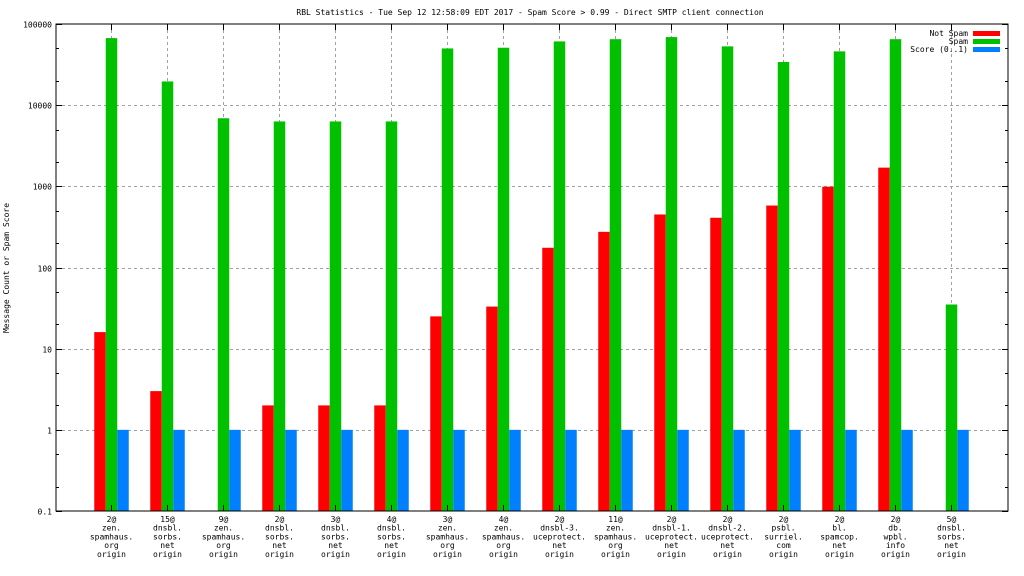 Image resolution: width=1024 pixels, height=576 pixels. I want to click on x-tick-label: 15@, so click(167, 519).